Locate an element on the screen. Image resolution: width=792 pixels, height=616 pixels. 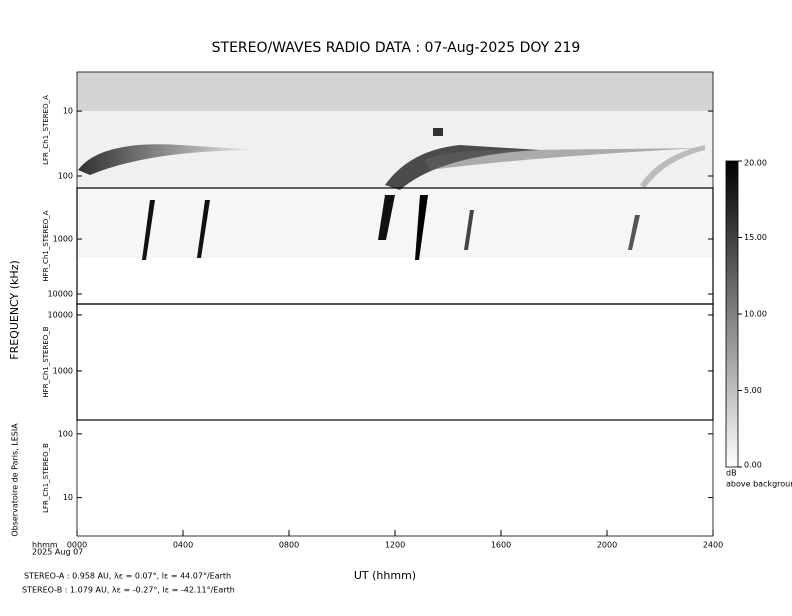
panel-label: HFR_Ch1_STEREO_A is located at coordinates (46, 245).